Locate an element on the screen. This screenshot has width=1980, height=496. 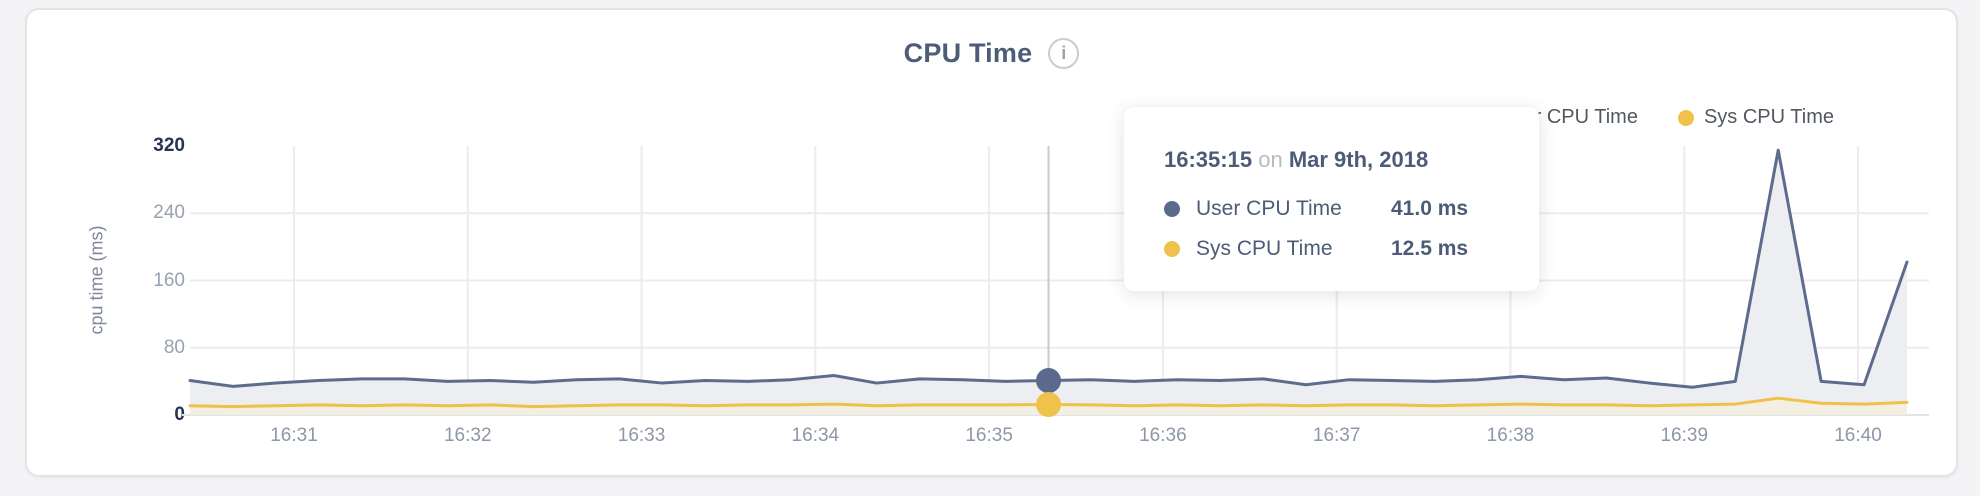
y-tick-label: 320 is located at coordinates (169, 145).